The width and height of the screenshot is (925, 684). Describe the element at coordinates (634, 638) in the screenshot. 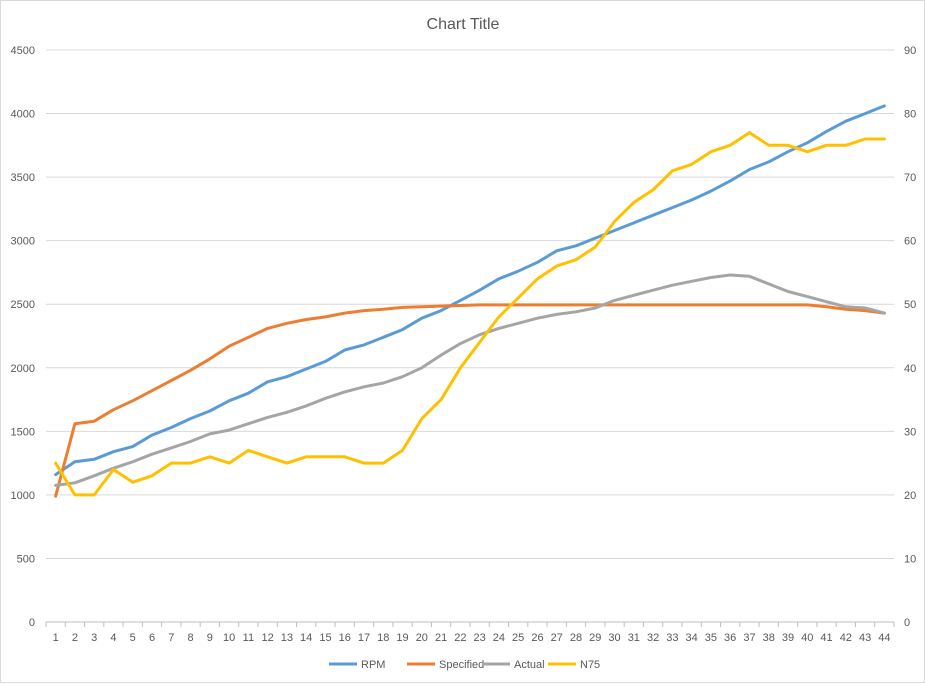

I see `x-axis-tick-label: 31` at that location.